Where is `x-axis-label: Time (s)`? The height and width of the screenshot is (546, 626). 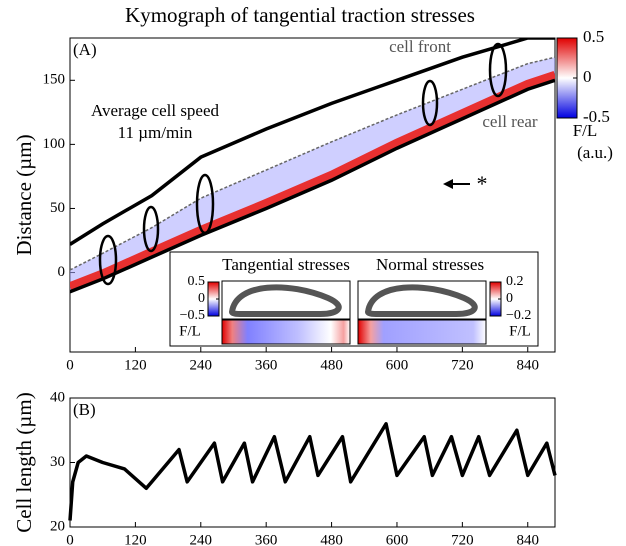 x-axis-label: Time (s) is located at coordinates (312, 544).